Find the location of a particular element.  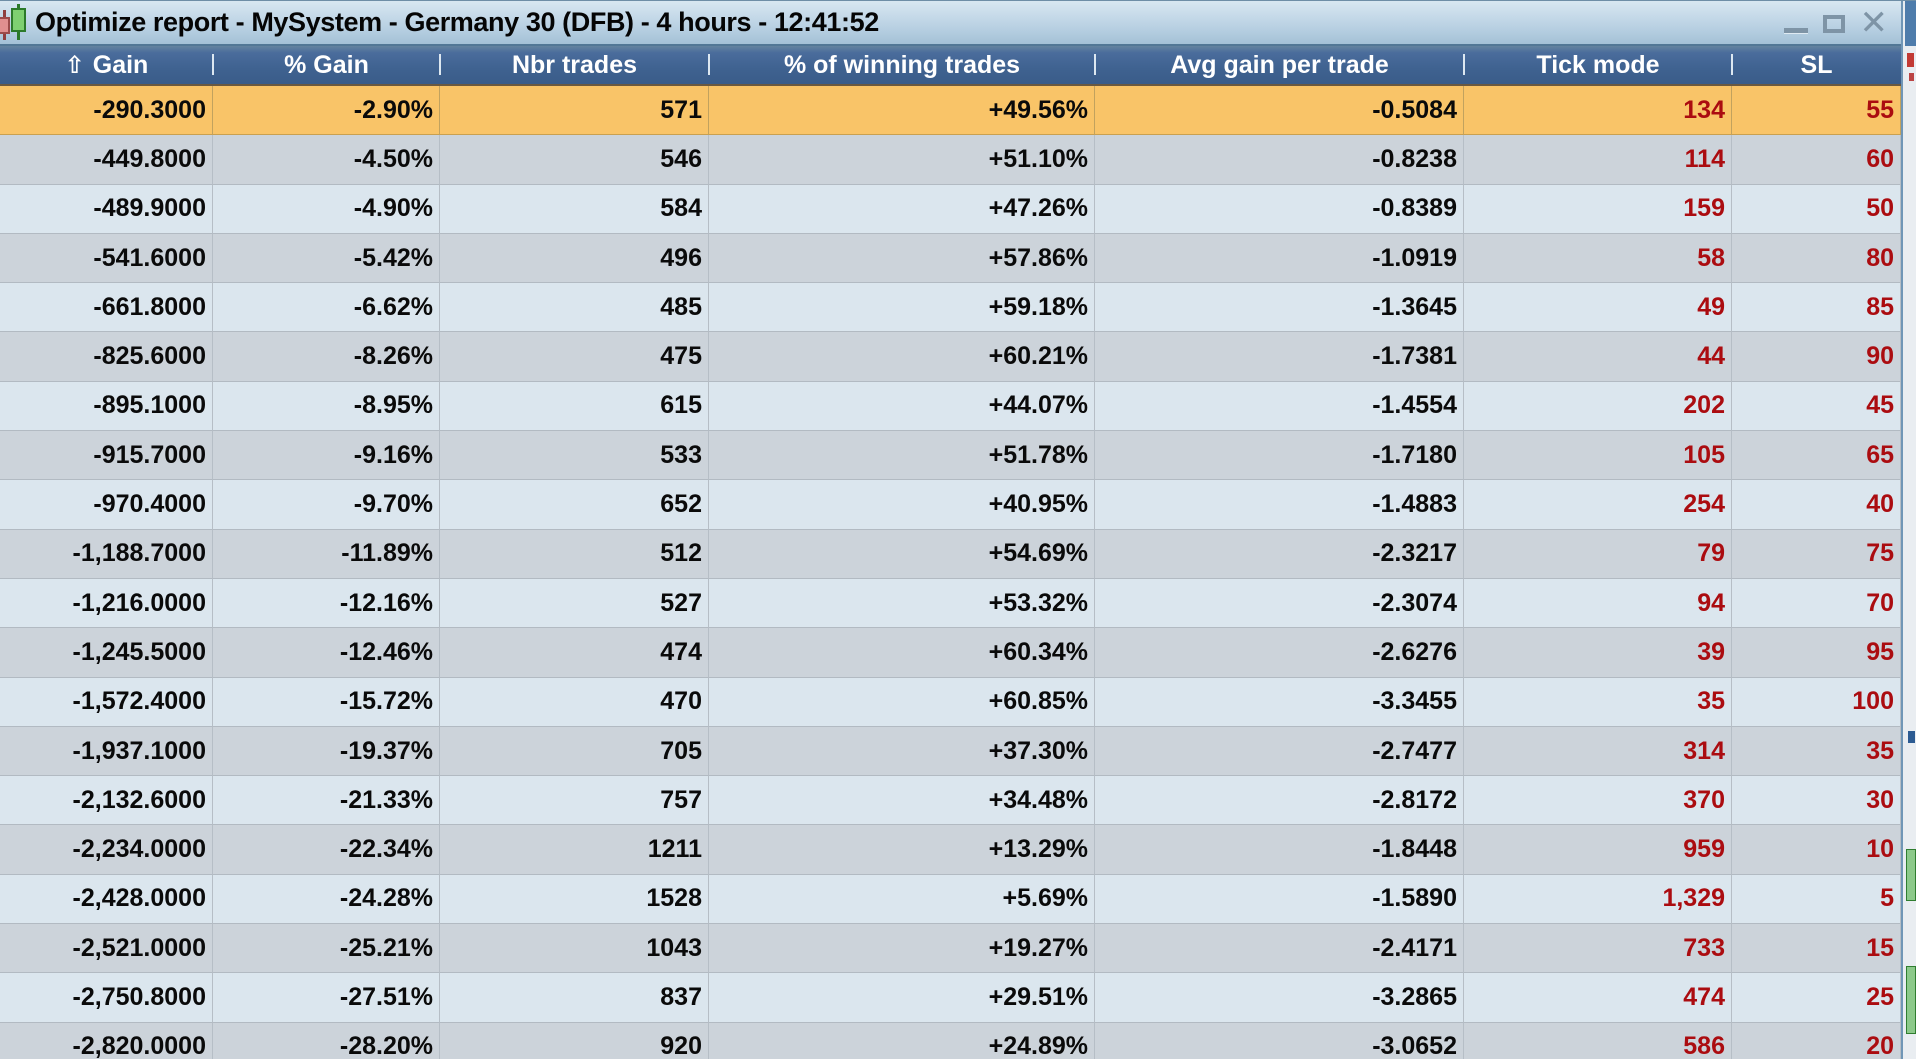

cell-sl: 100 is located at coordinates (1816, 702).